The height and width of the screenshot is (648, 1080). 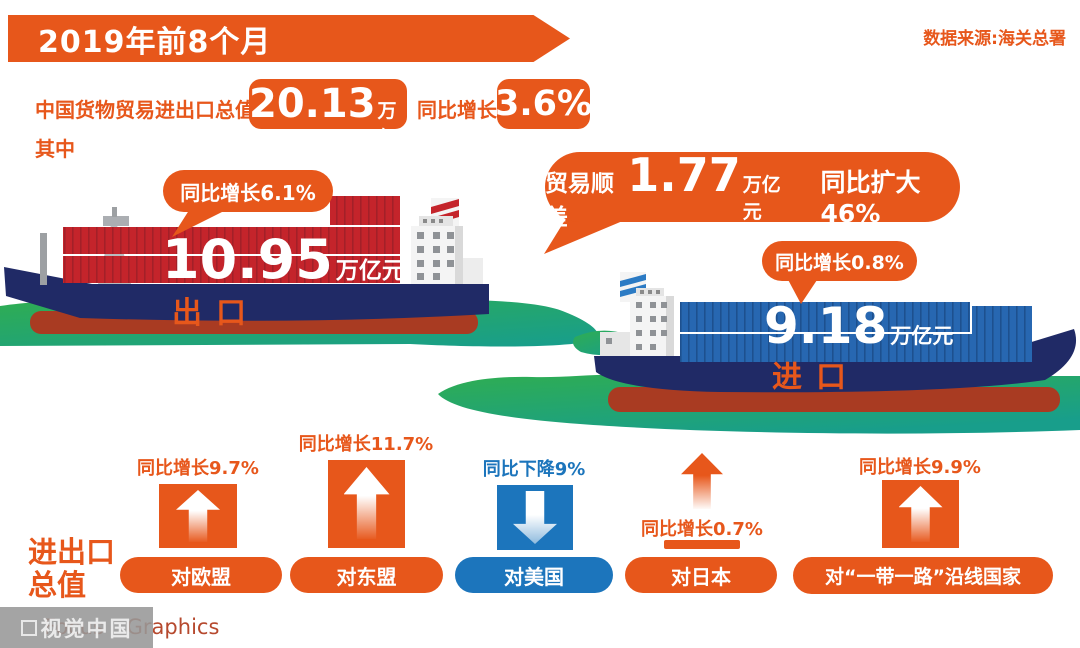 I want to click on partner-usa-pill: 对美国, so click(x=534, y=575).